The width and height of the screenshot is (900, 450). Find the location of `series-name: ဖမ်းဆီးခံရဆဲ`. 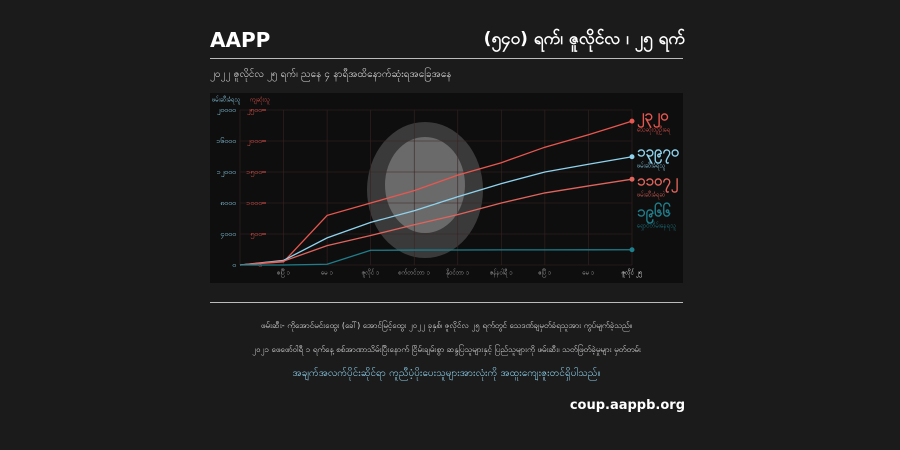

series-name: ဖမ်းဆီးခံရဆဲ is located at coordinates (651, 195).